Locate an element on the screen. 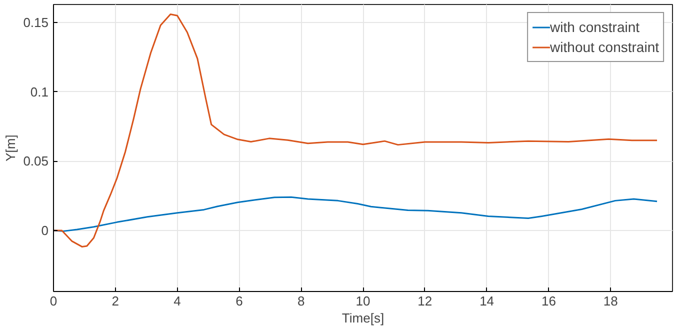  x-tick-label: 16 is located at coordinates (548, 301).